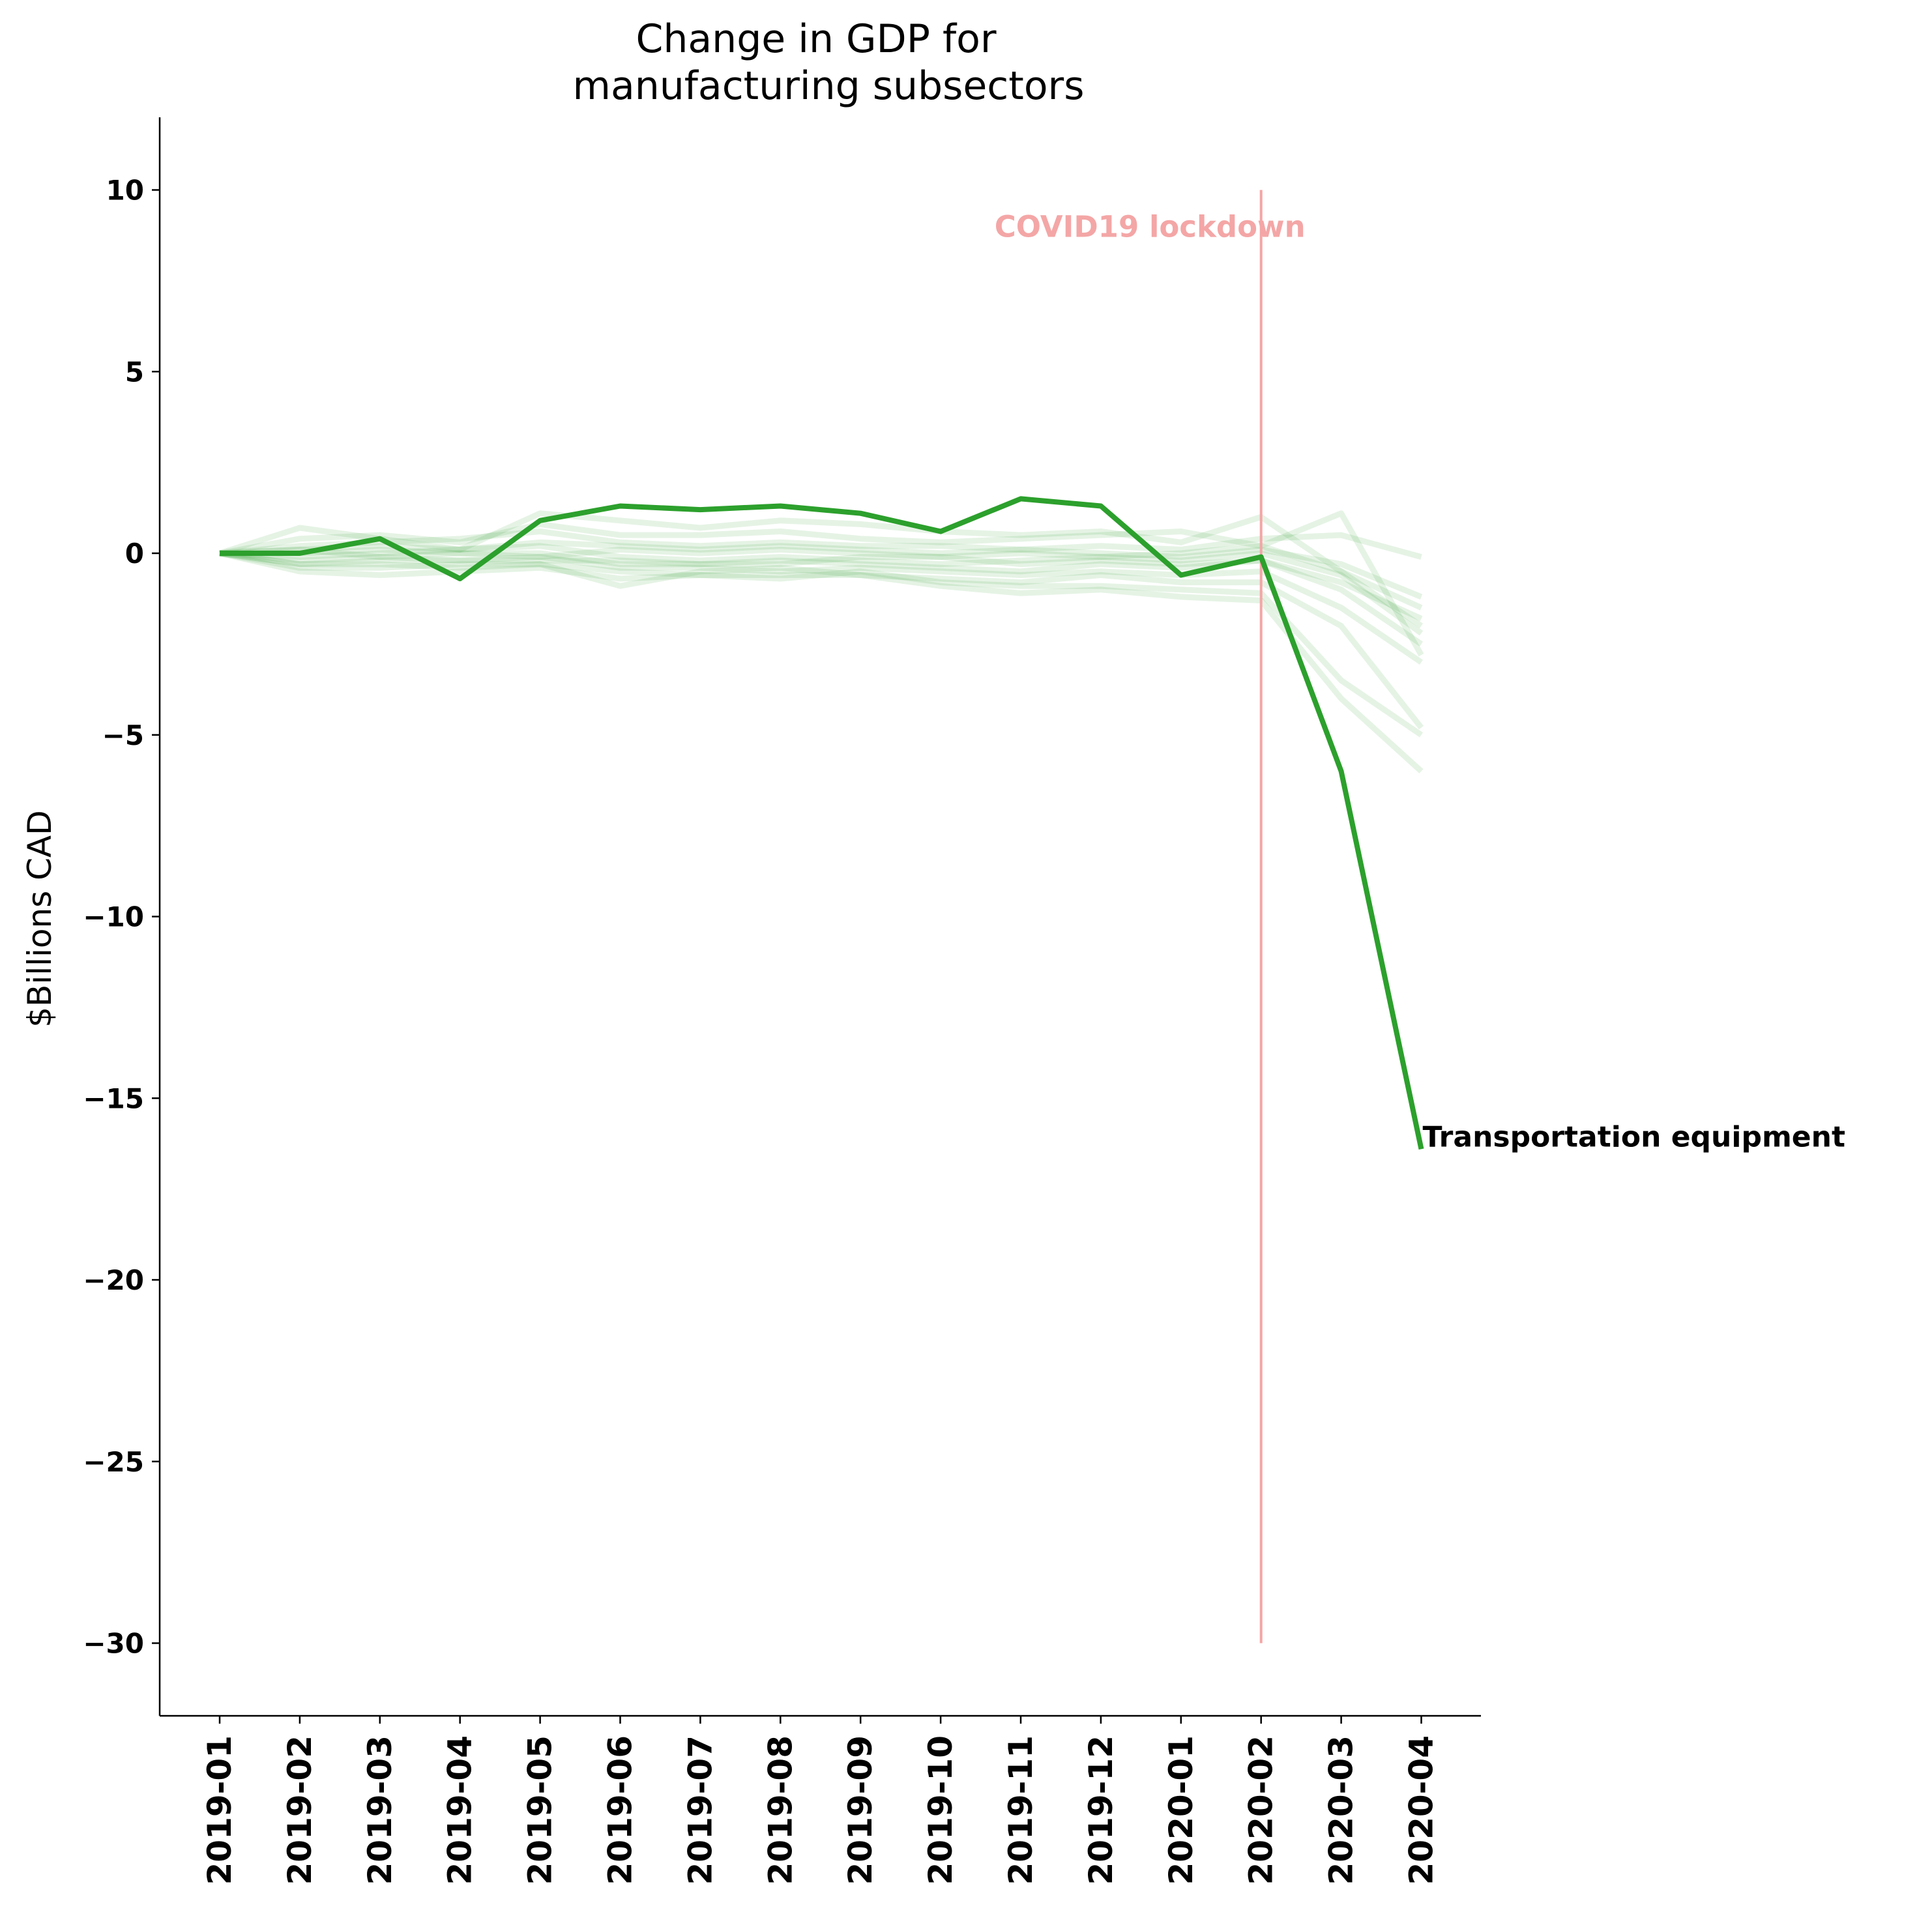 This screenshot has height=1925, width=1932. I want to click on x-tick-label: 2019-12, so click(1101, 1810).